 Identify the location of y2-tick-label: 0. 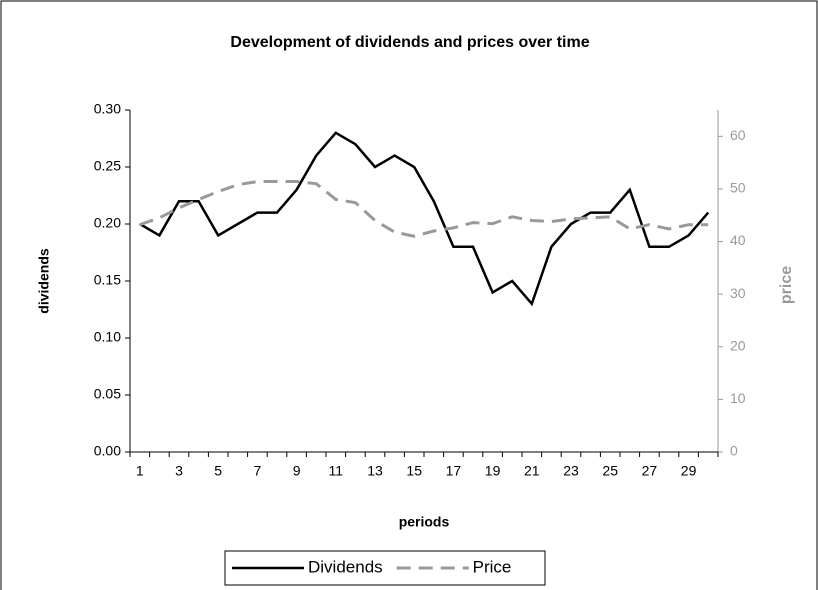
(734, 451).